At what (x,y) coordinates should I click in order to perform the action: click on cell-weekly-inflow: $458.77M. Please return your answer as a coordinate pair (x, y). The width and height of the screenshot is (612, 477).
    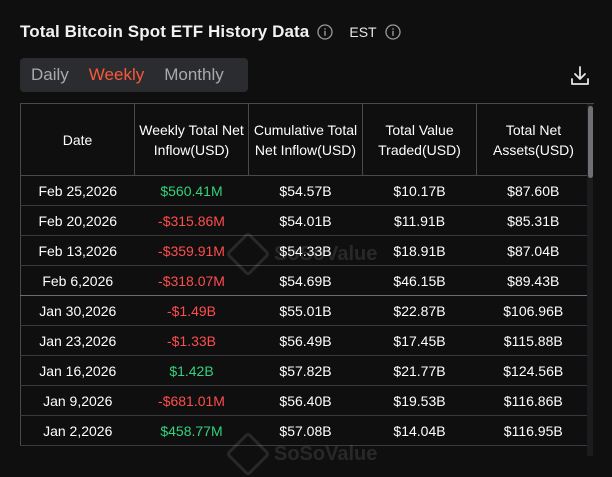
    Looking at the image, I should click on (191, 430).